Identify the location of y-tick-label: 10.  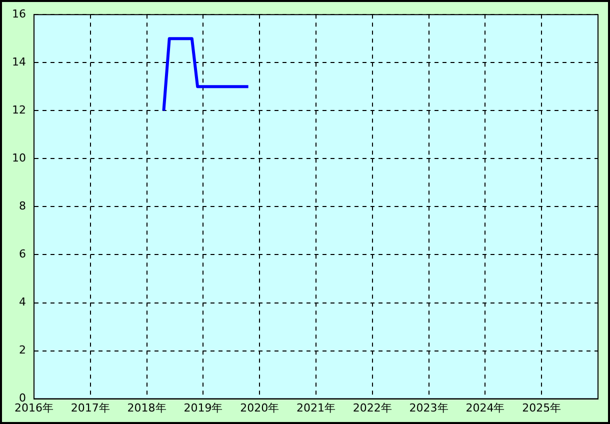
(19, 158).